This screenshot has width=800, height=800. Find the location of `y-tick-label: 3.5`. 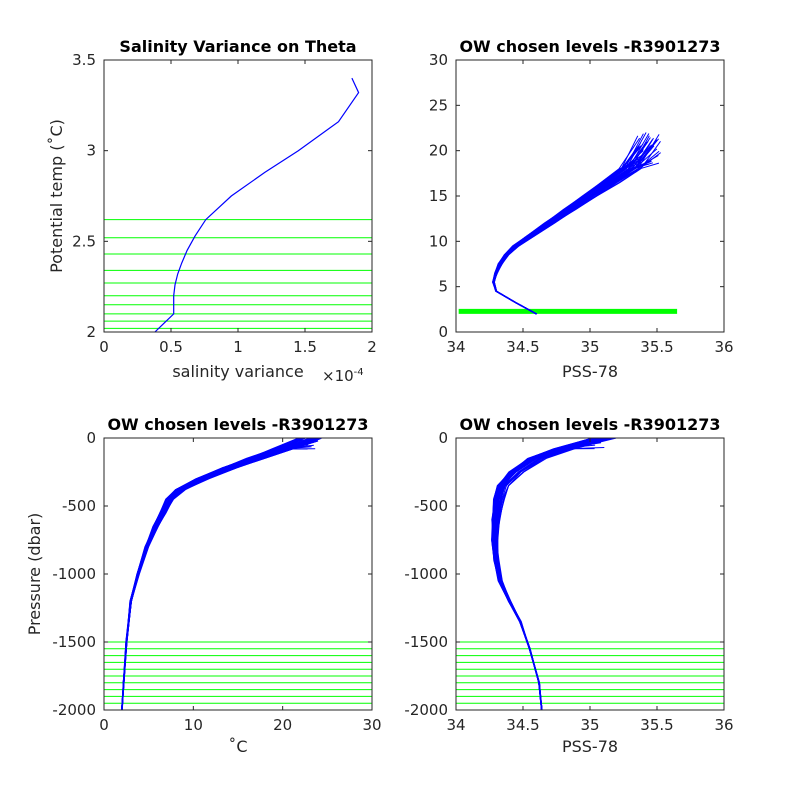

y-tick-label: 3.5 is located at coordinates (84, 60).